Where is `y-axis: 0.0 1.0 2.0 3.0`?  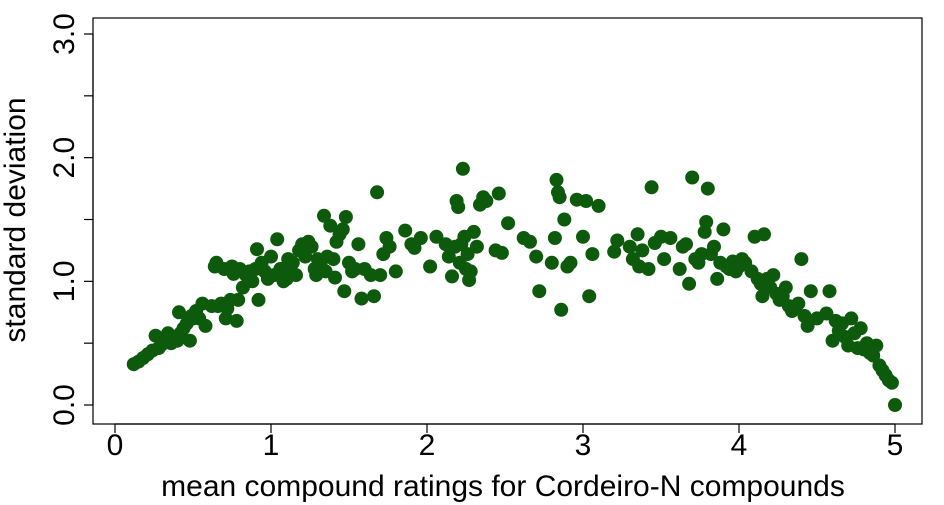 y-axis: 0.0 1.0 2.0 3.0 is located at coordinates (71, 219).